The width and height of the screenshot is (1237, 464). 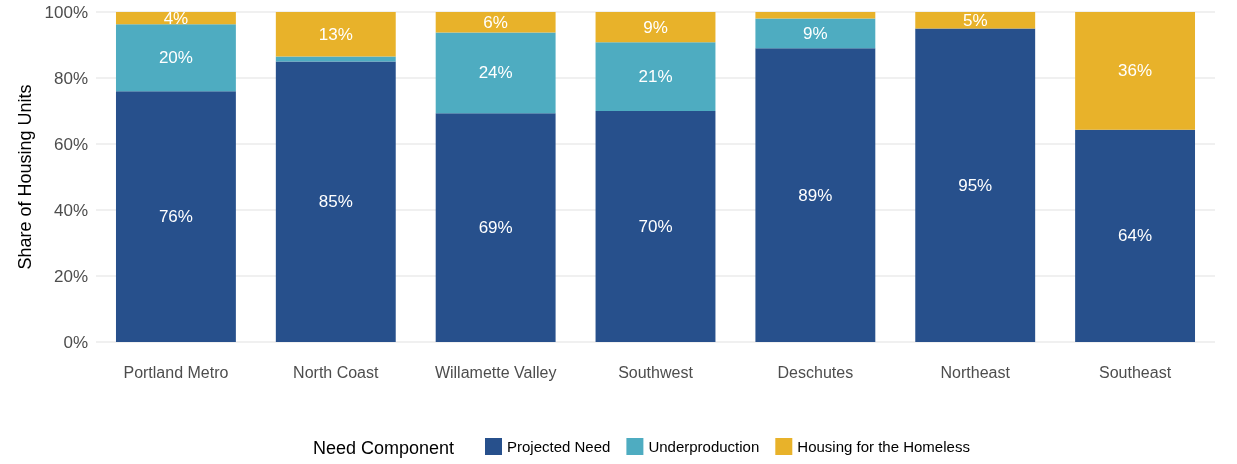 I want to click on data-label: 5%, so click(x=975, y=20).